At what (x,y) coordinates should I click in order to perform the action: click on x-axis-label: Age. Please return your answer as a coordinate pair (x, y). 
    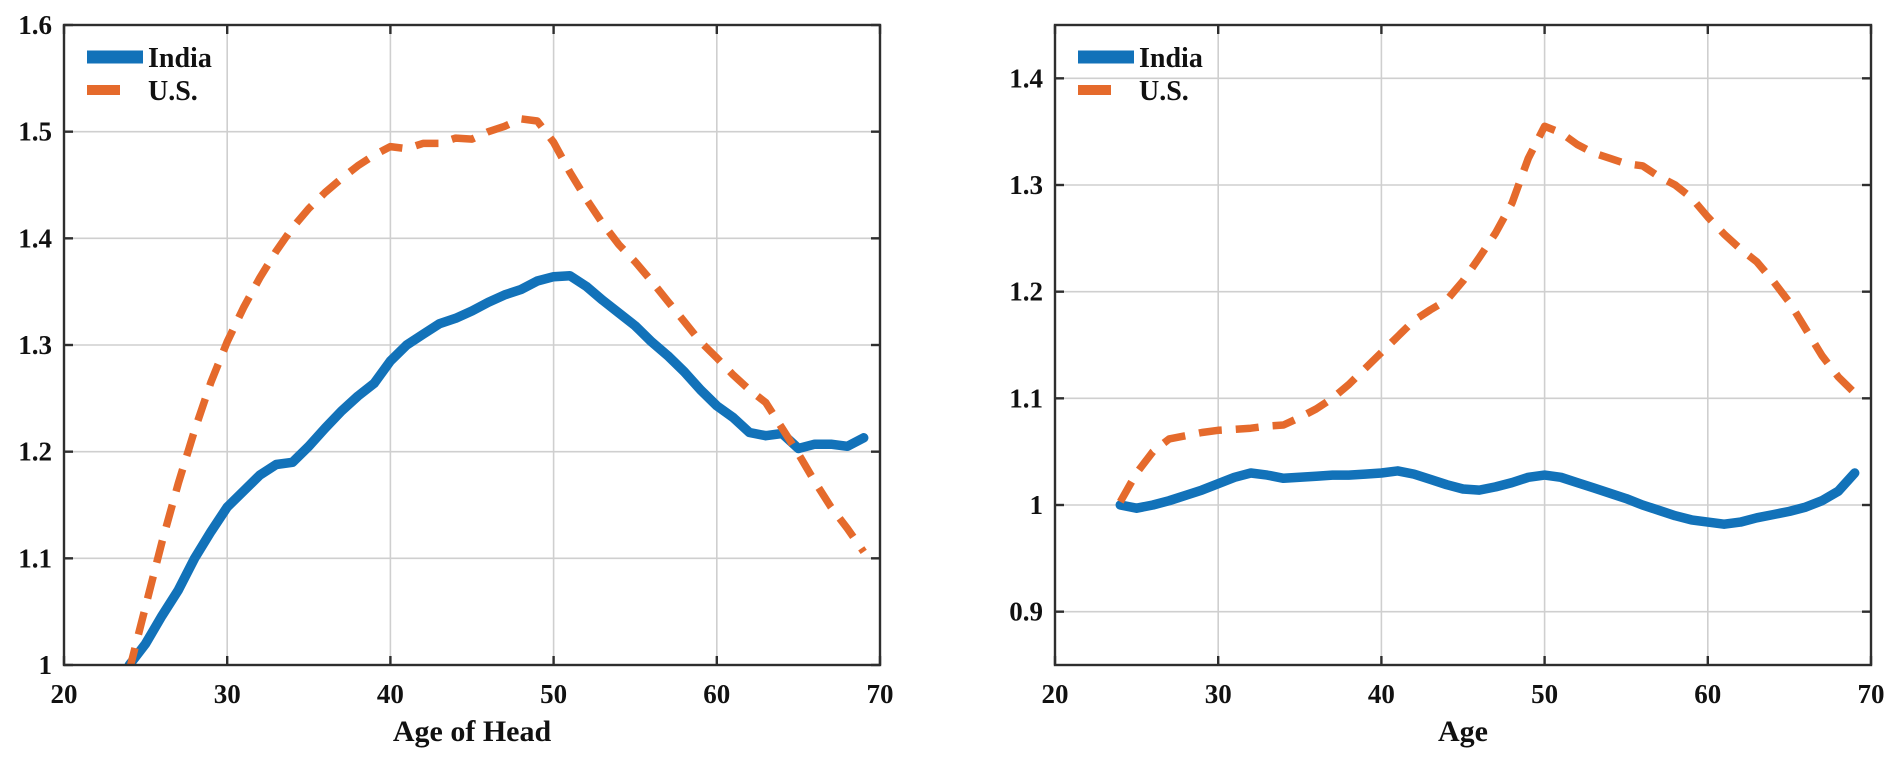
    Looking at the image, I should click on (1463, 731).